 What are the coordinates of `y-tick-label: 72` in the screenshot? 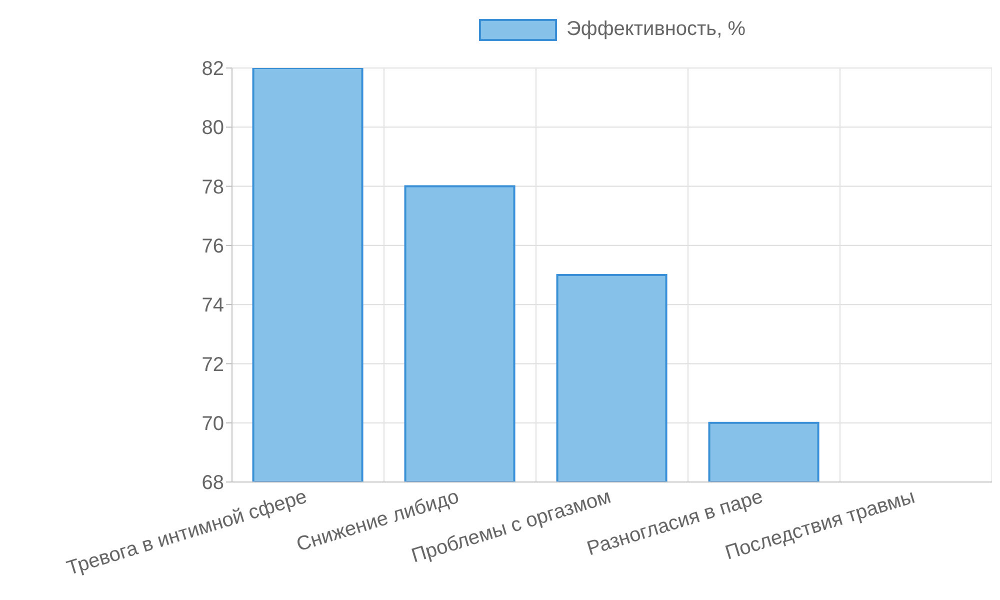 It's located at (213, 365).